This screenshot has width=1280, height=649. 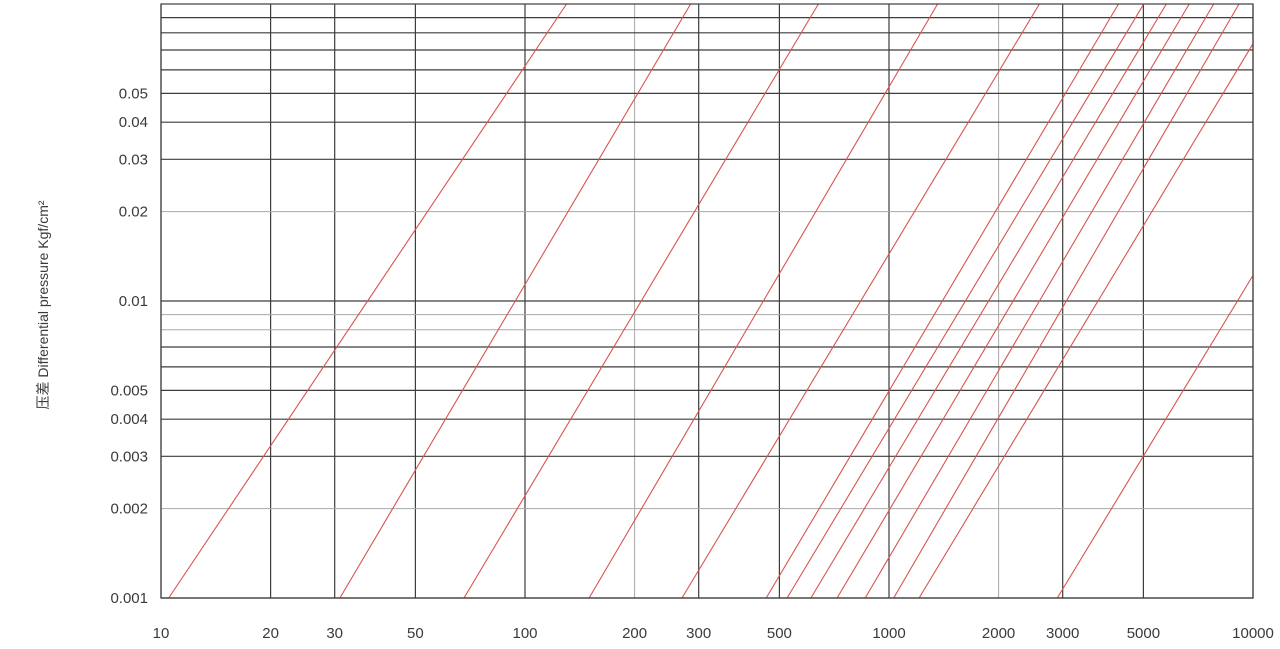 What do you see at coordinates (133, 122) in the screenshot?
I see `y-tick-label: 0.04` at bounding box center [133, 122].